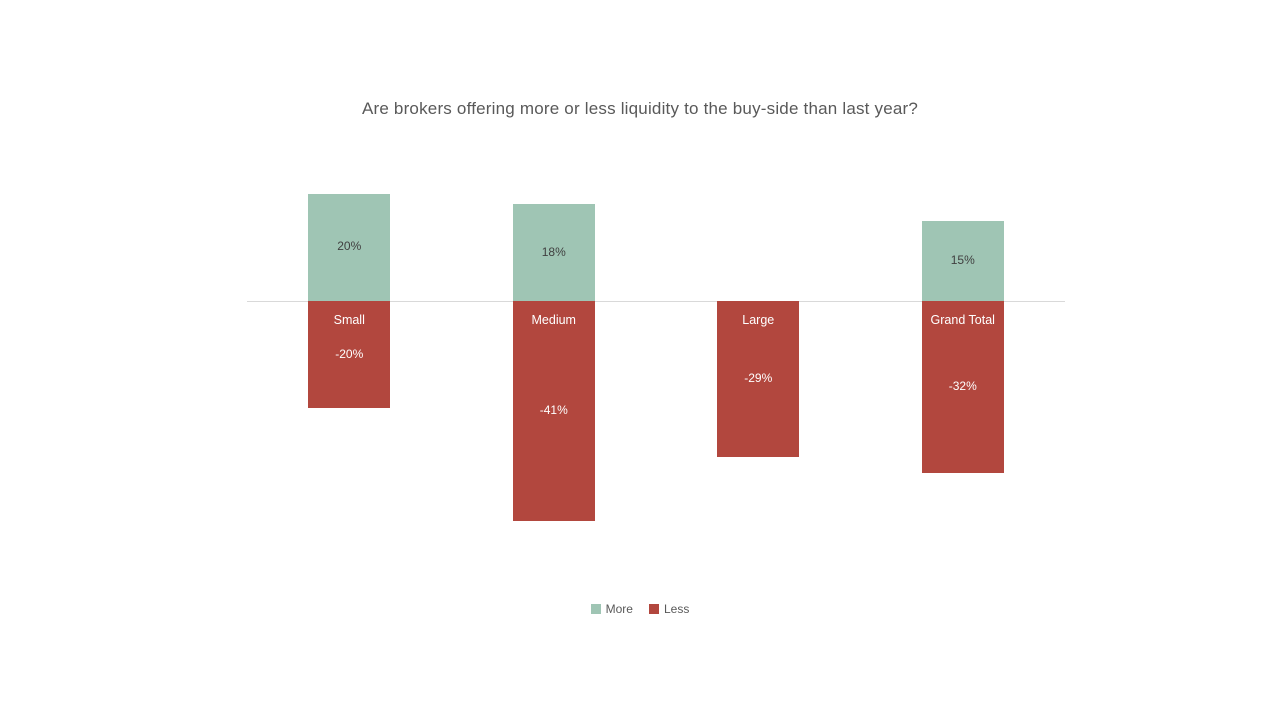 The height and width of the screenshot is (720, 1280). Describe the element at coordinates (595, 609) in the screenshot. I see `legend-swatch-more-icon` at that location.